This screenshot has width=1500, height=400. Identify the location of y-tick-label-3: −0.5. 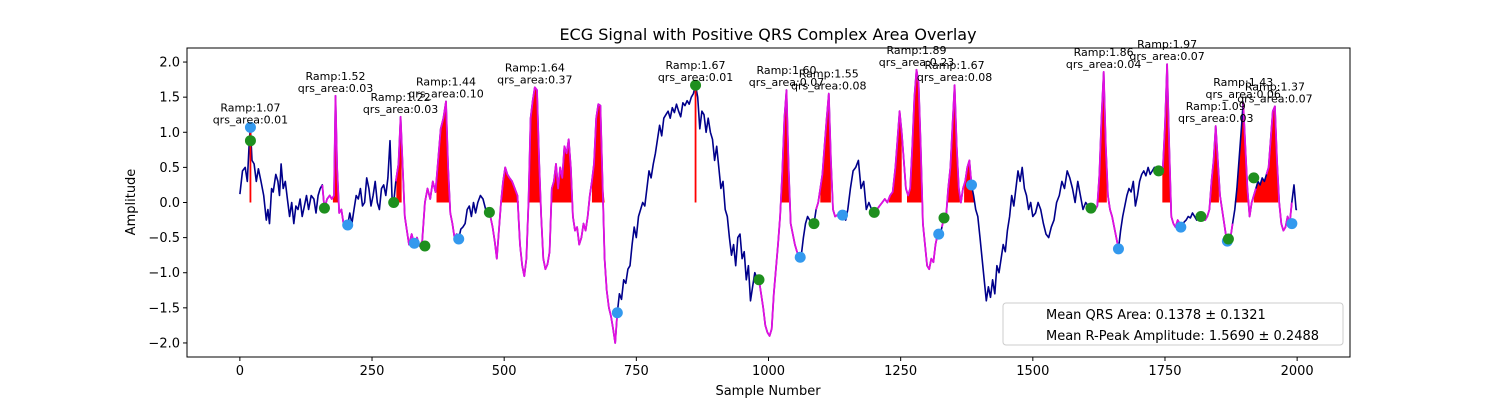
(164, 238).